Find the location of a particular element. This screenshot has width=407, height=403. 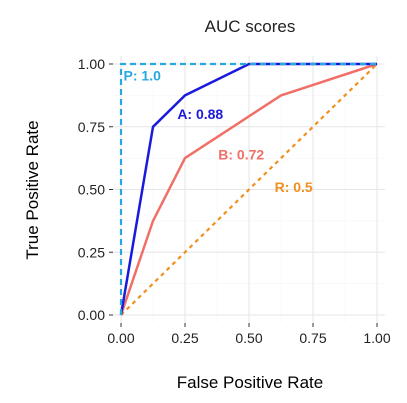

x-tick-label: 1.00 is located at coordinates (376, 338).